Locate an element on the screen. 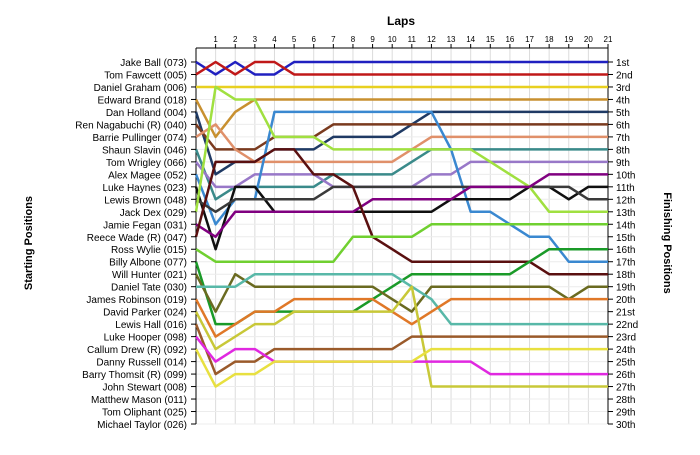 The width and height of the screenshot is (700, 455). finishing-position-label: 22nd is located at coordinates (627, 325).